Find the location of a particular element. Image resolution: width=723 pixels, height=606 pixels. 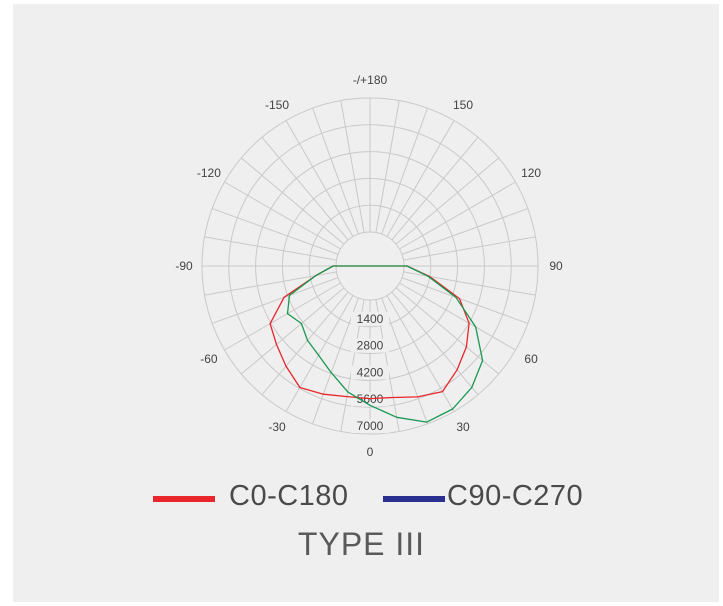

legend-item-c0-c180: C0-C180 is located at coordinates (258, 500).